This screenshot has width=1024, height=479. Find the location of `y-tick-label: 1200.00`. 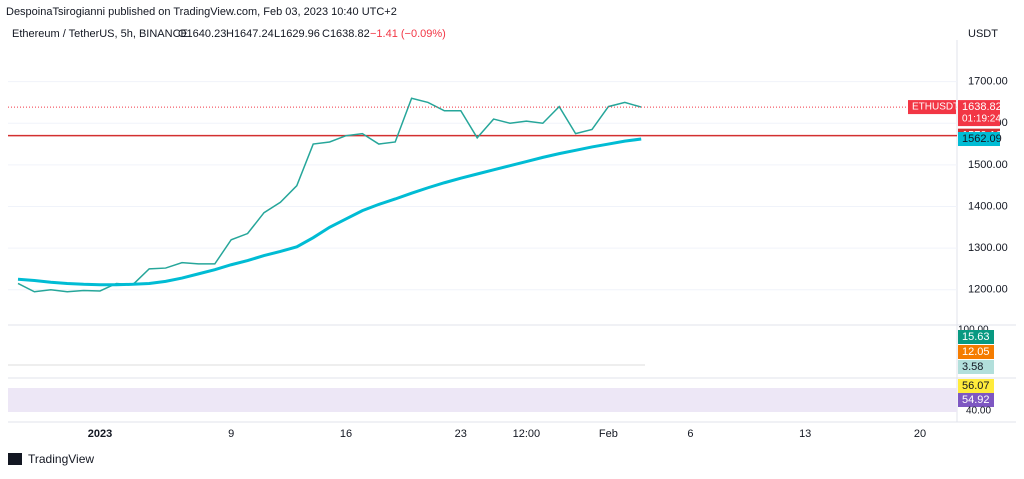

y-tick-label: 1200.00 is located at coordinates (988, 290).